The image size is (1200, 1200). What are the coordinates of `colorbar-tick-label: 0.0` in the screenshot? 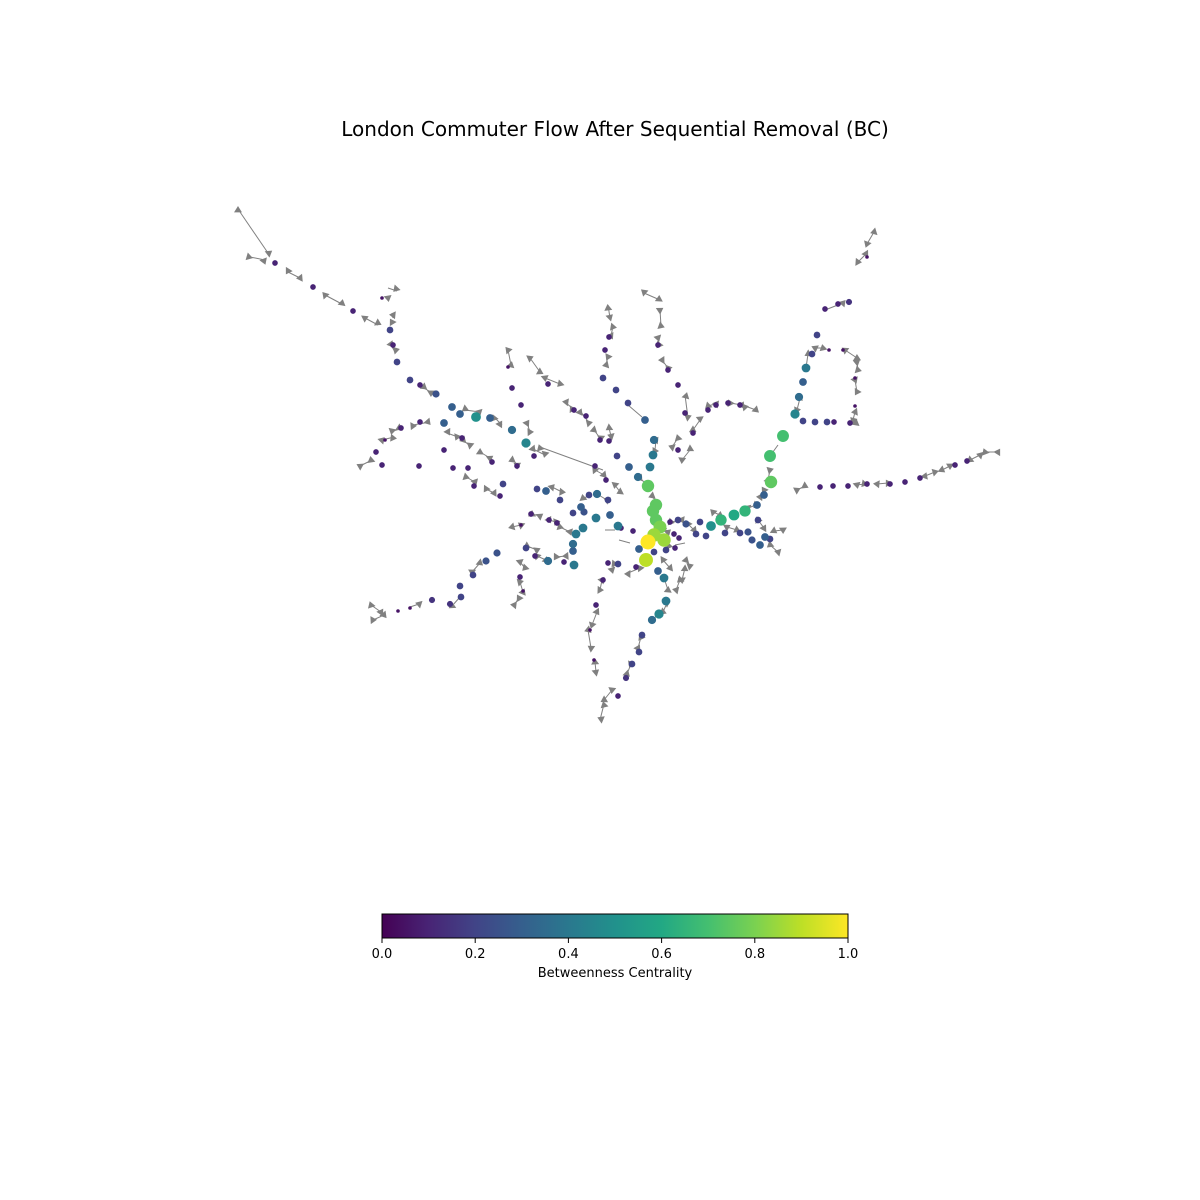 It's located at (382, 954).